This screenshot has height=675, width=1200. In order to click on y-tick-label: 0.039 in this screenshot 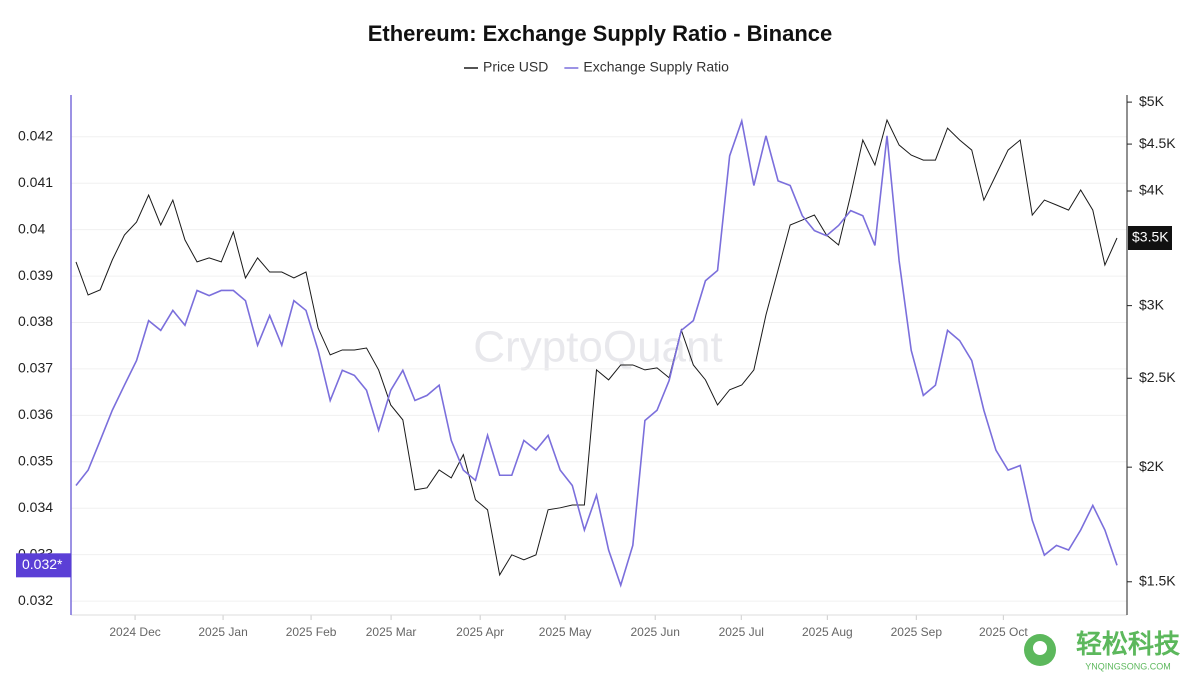, I will do `click(35, 275)`.